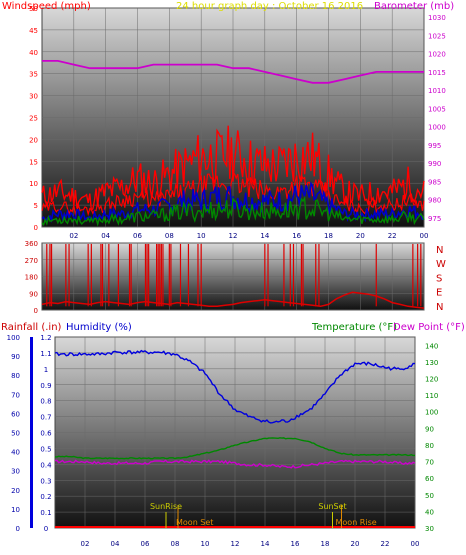  What do you see at coordinates (46, 6) in the screenshot?
I see `windspeed-title: Windspeed (mph)` at bounding box center [46, 6].